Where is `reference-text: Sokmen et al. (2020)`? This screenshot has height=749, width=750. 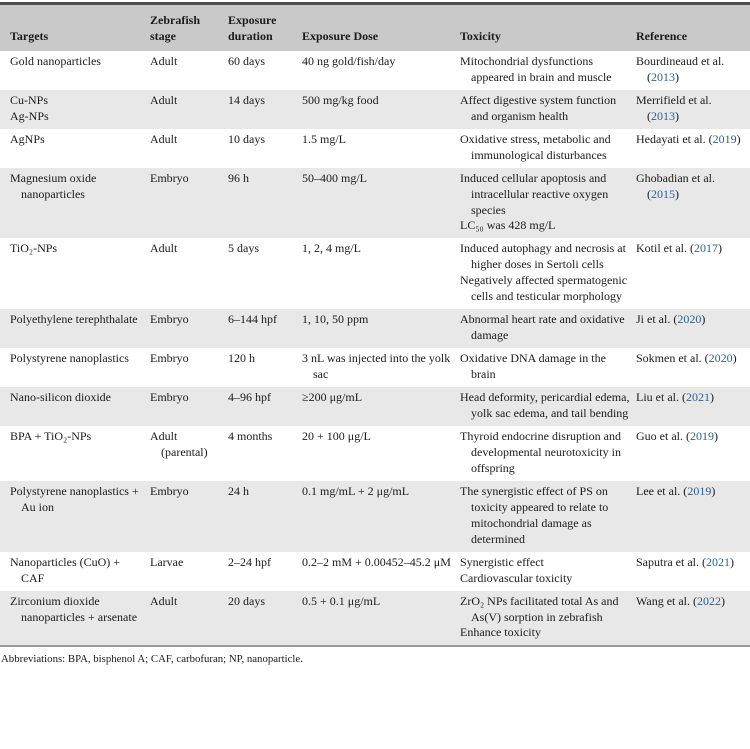
reference-text: Sokmen et al. (2020) is located at coordinates (690, 359).